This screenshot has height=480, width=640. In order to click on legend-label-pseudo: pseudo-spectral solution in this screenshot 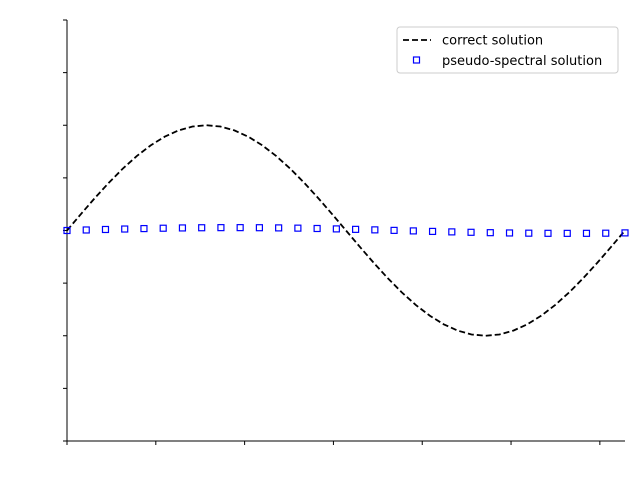, I will do `click(522, 61)`.